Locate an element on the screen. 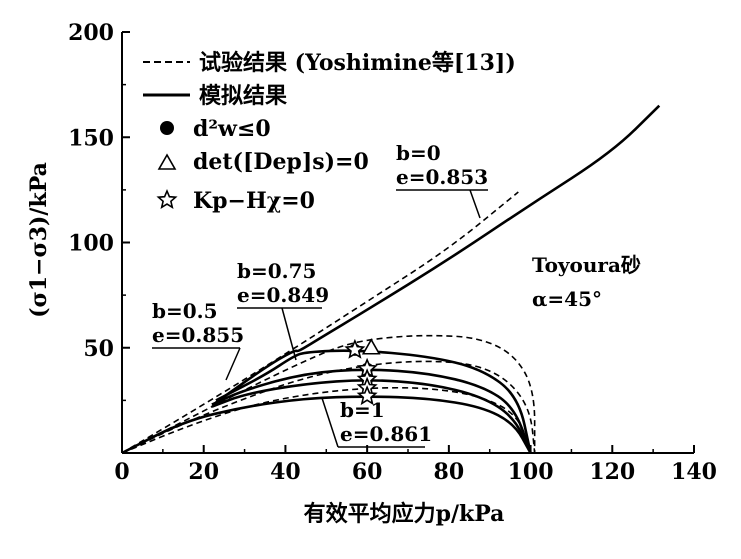 This screenshot has width=741, height=559. x-tick-label: 120 is located at coordinates (612, 472).